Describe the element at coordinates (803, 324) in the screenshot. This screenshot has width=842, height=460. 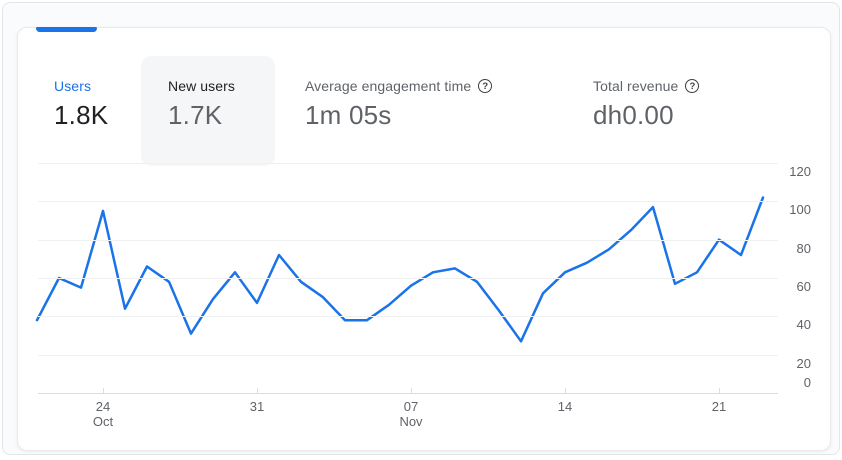
I see `y-axis-label-40: 40` at that location.